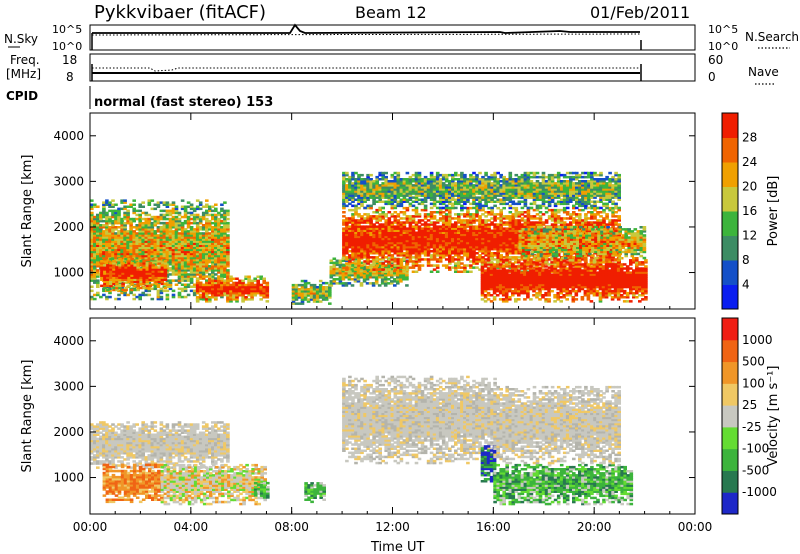  Describe the element at coordinates (23, 74) in the screenshot. I see `freq-unit: [MHz]` at that location.